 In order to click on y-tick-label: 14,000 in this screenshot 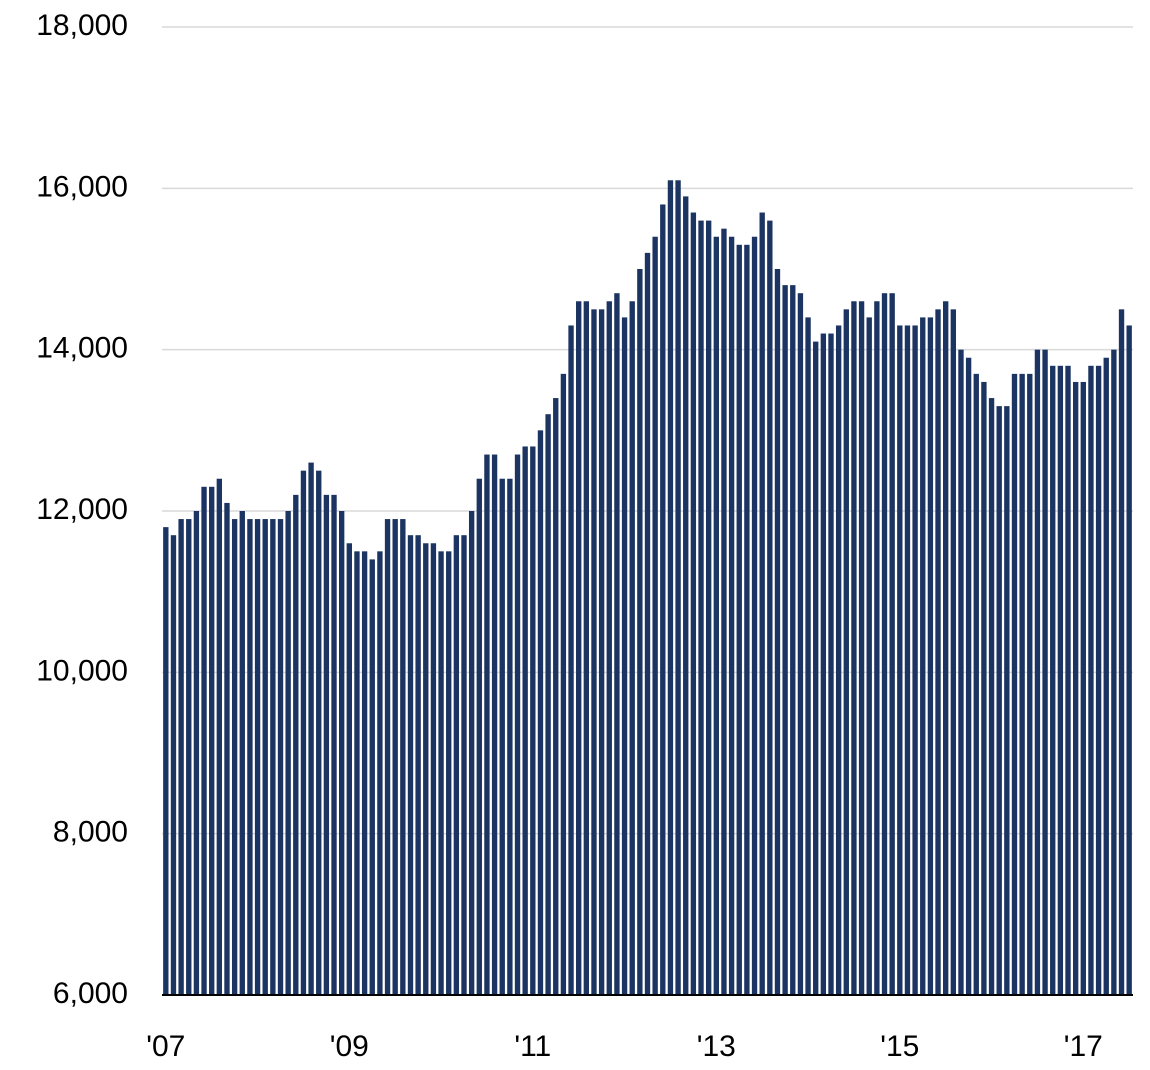, I will do `click(82, 348)`.